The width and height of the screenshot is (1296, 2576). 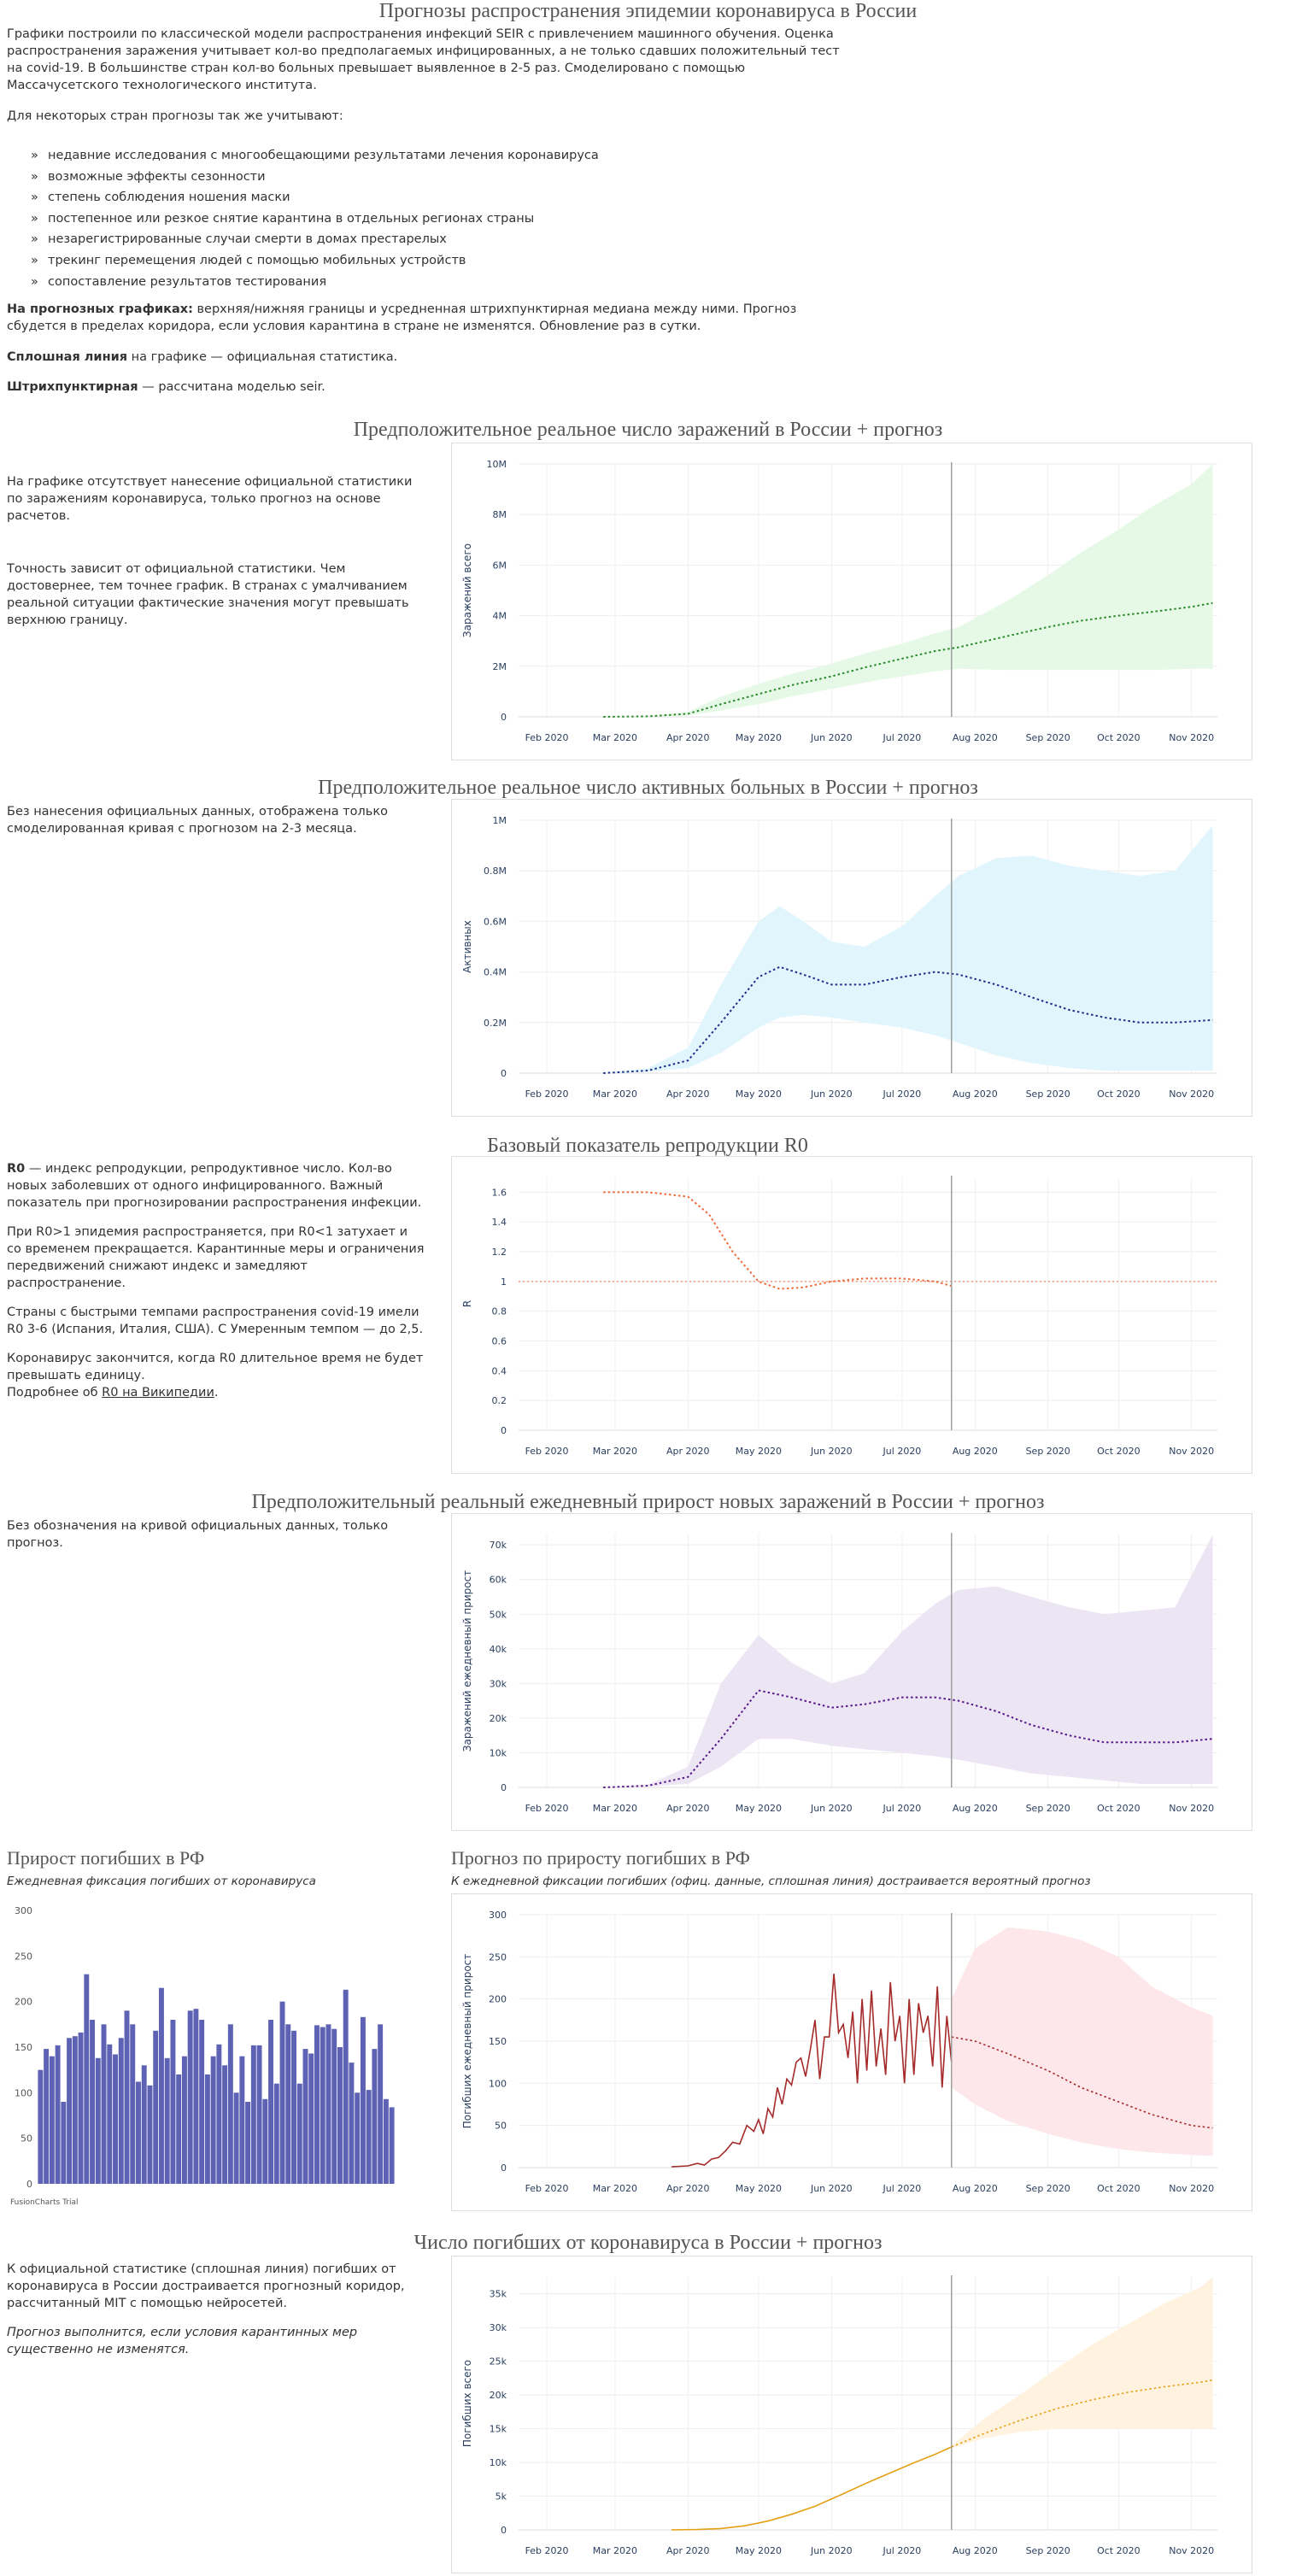 I want to click on list-item: степень соблюдения ношения маски, so click(x=315, y=197).